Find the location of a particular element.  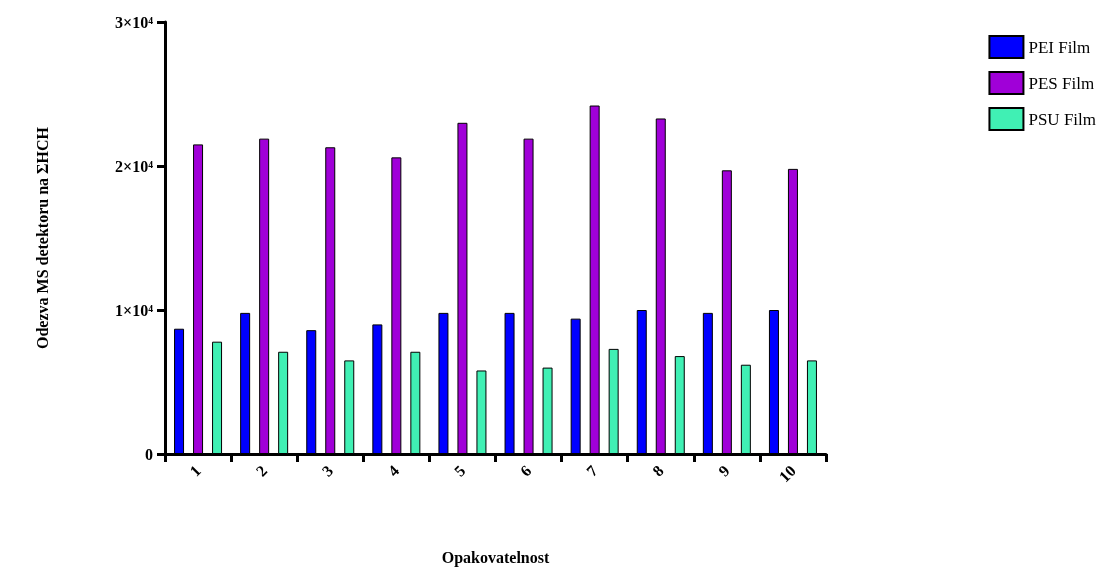

x-tick-label: 9 is located at coordinates (724, 470).